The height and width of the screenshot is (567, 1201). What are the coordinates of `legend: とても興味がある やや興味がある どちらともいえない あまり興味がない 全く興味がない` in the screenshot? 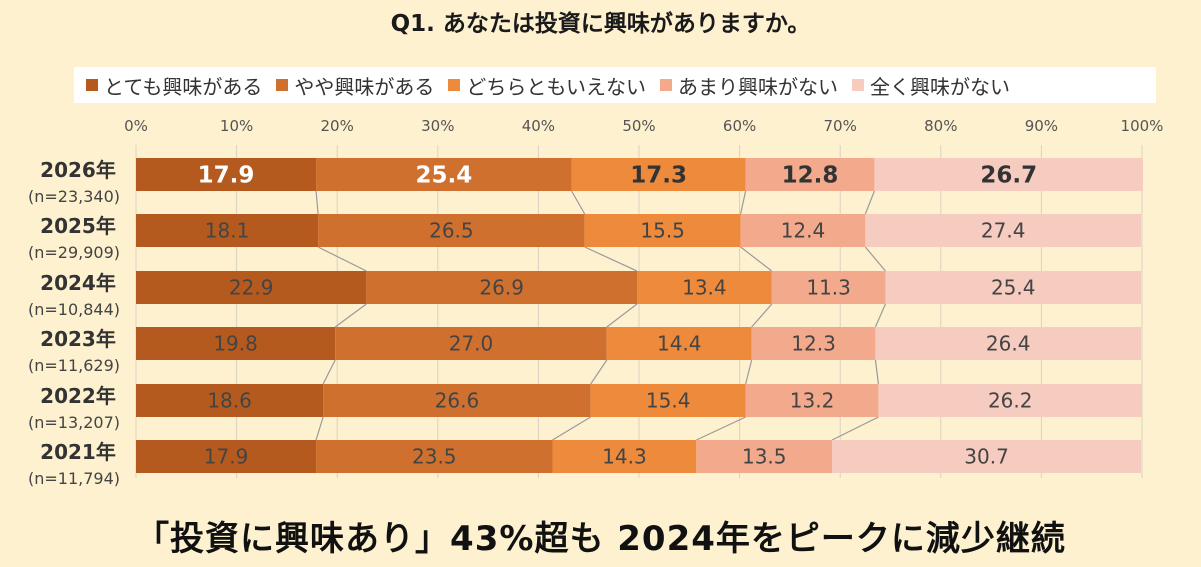 It's located at (615, 85).